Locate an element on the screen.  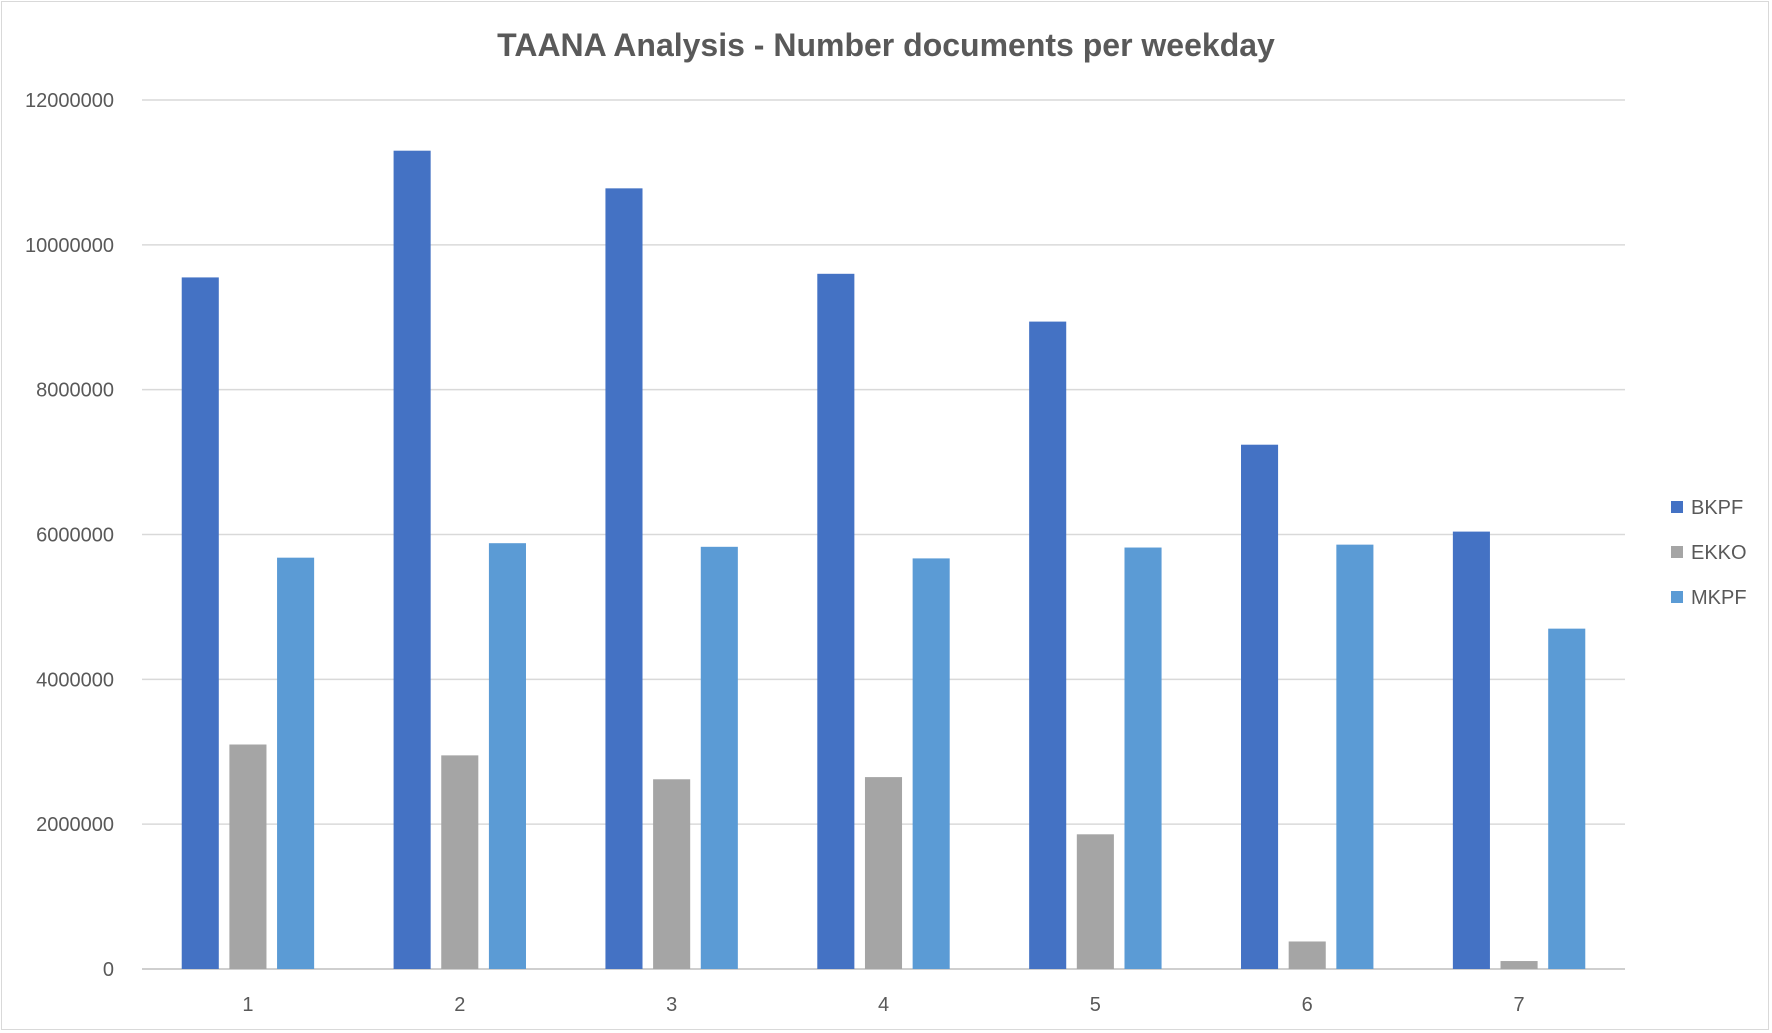
legend-swatch-mkpf is located at coordinates (1677, 597).